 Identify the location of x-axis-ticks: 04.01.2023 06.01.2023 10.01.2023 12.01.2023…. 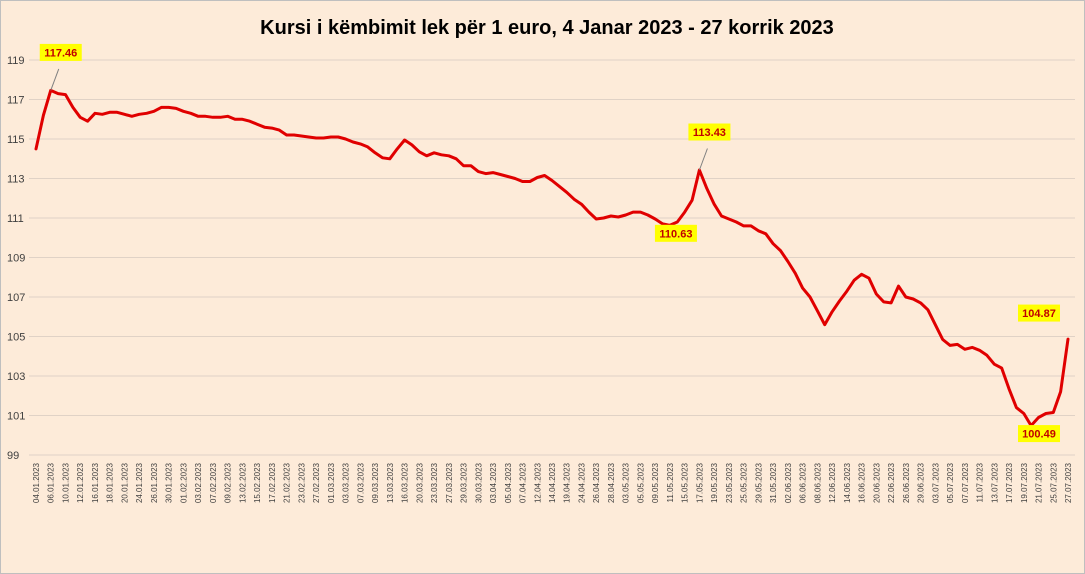
(552, 482).